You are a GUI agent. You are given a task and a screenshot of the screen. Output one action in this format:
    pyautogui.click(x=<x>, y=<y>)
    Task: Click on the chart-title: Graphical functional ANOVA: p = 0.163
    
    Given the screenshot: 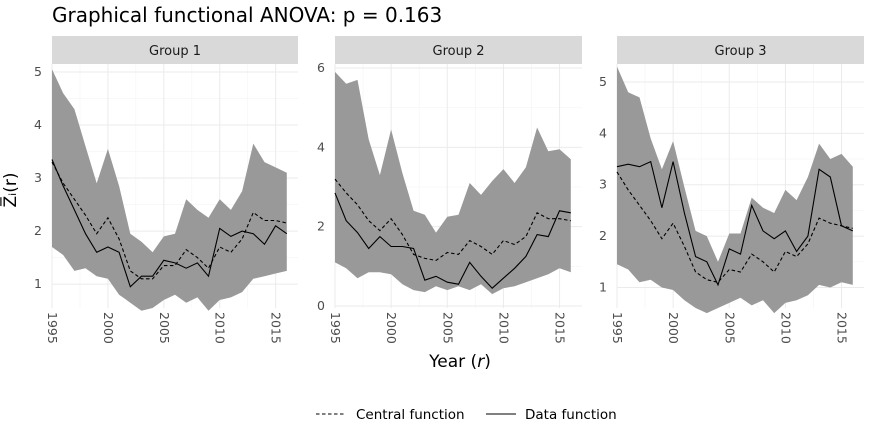 What is the action you would take?
    pyautogui.click(x=247, y=15)
    